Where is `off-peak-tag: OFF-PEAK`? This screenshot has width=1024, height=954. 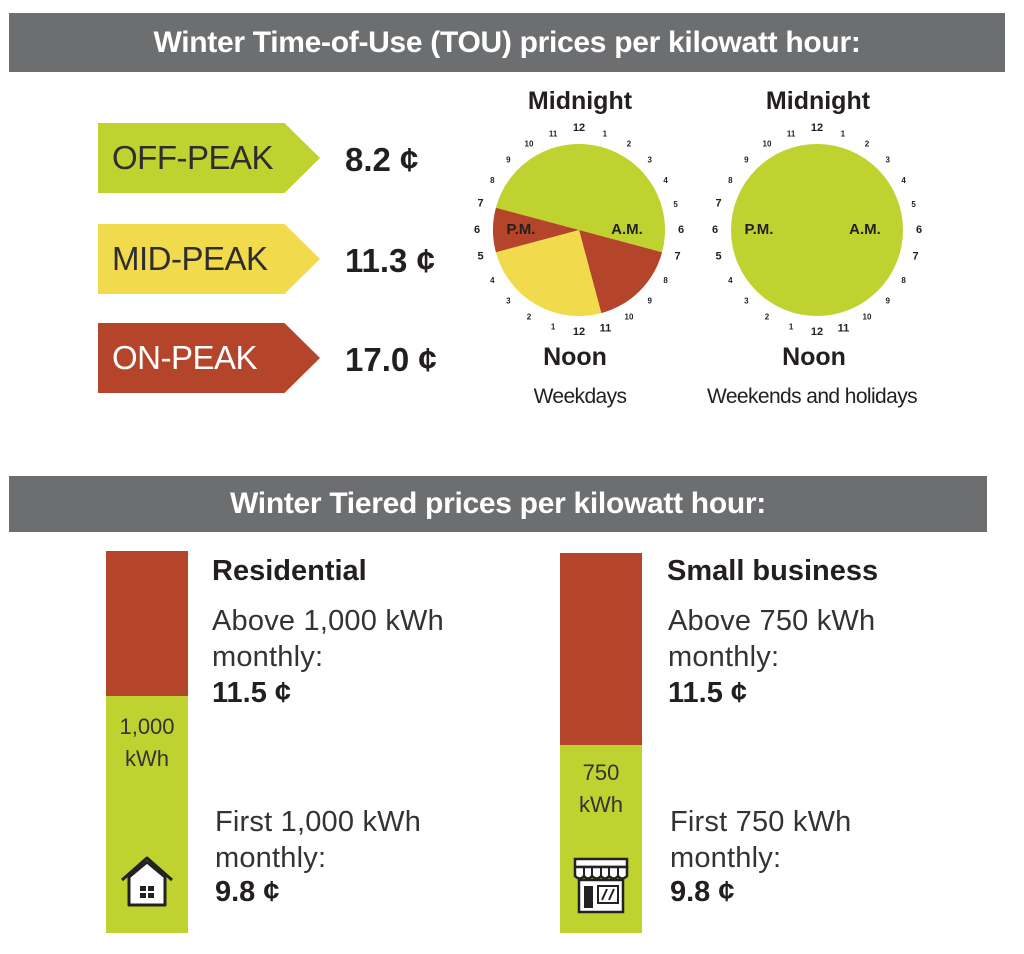
off-peak-tag: OFF-PEAK is located at coordinates (209, 158).